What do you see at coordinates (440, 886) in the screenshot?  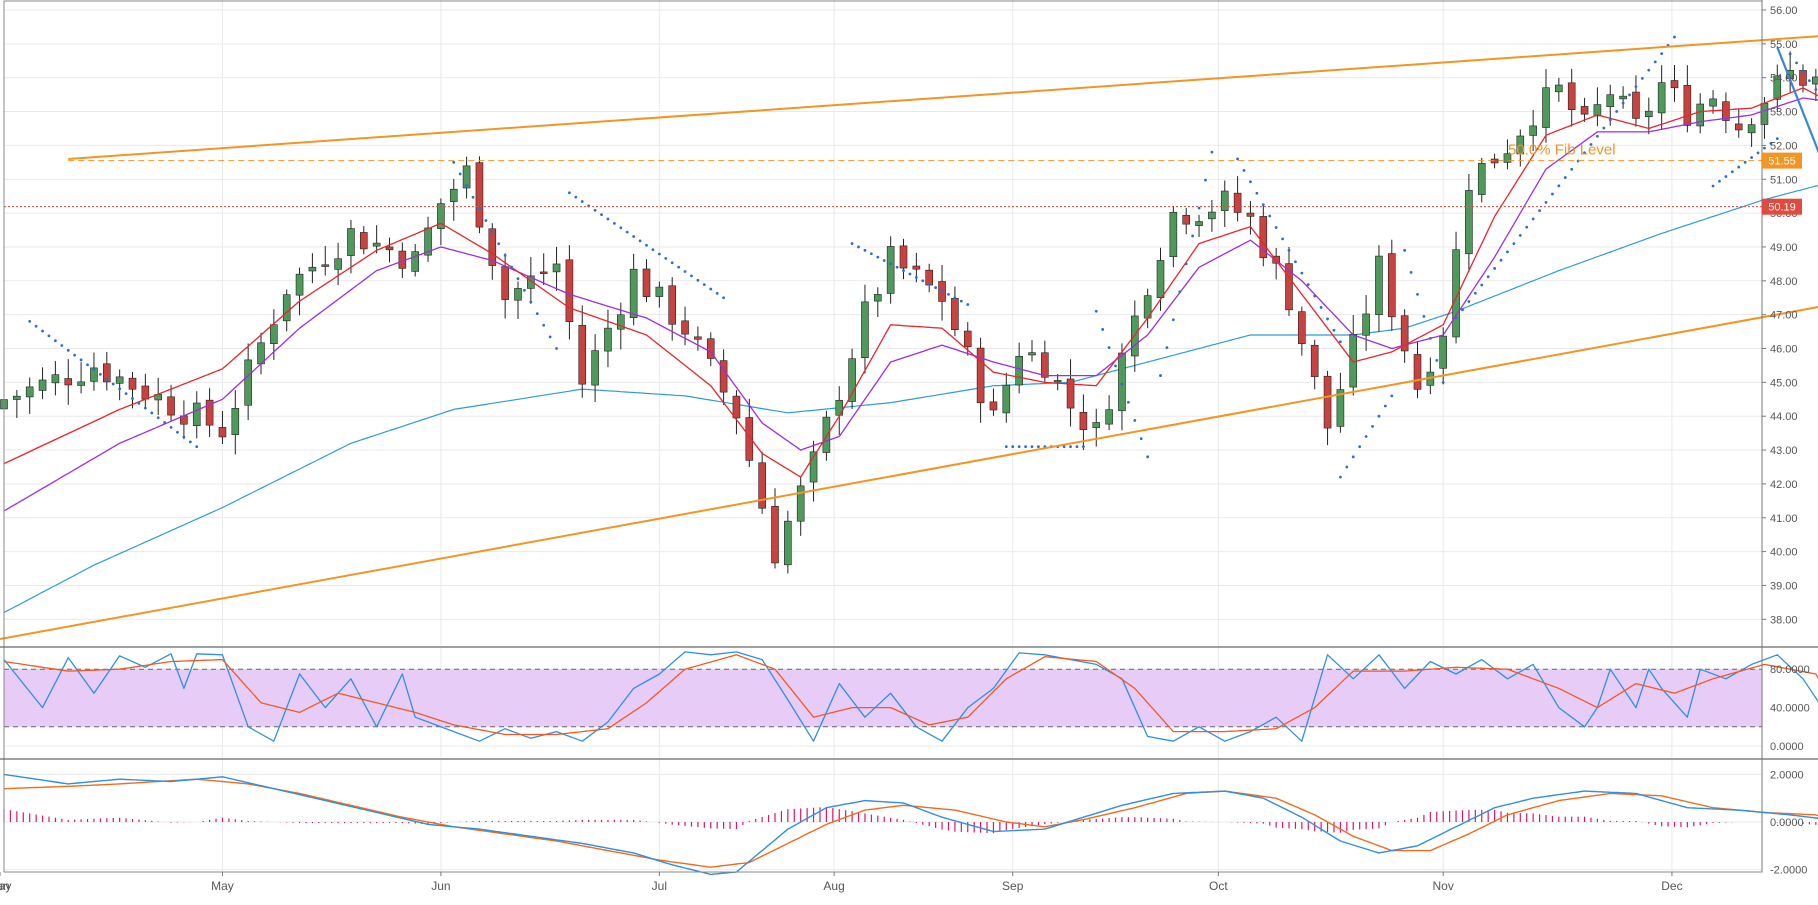 I see `x-tick-label: Jun` at bounding box center [440, 886].